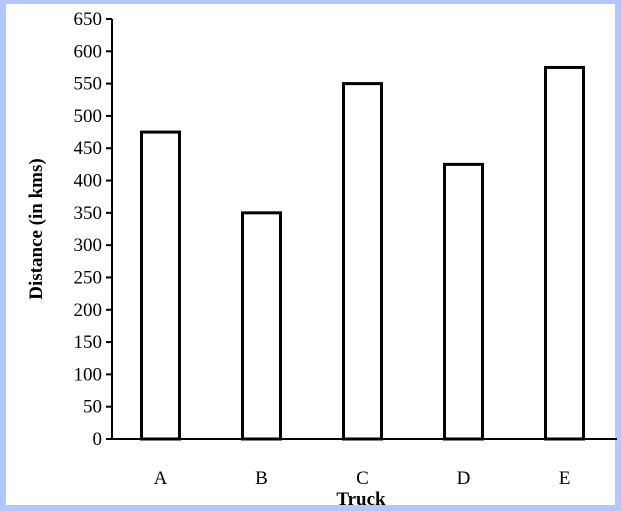  Describe the element at coordinates (88, 310) in the screenshot. I see `y-tick-label: 200` at that location.